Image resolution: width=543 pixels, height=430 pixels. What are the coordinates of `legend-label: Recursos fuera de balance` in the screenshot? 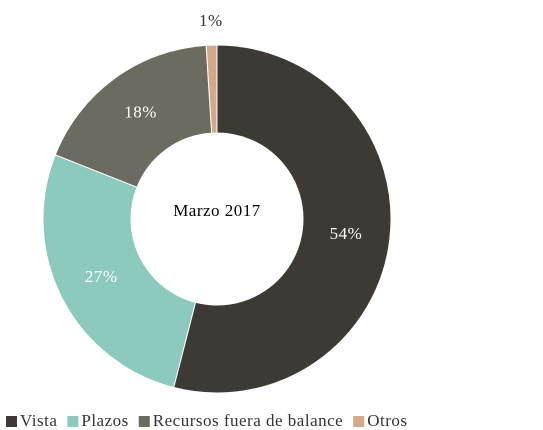 It's located at (248, 420).